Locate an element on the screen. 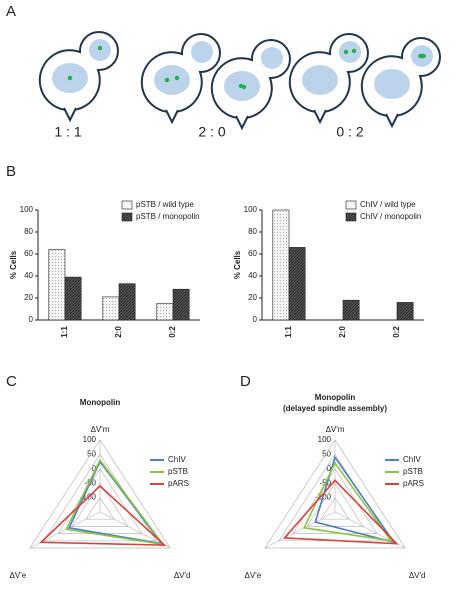 Image resolution: width=475 pixels, height=601 pixels. ratio-label: 1 is located at coordinates (67, 132).